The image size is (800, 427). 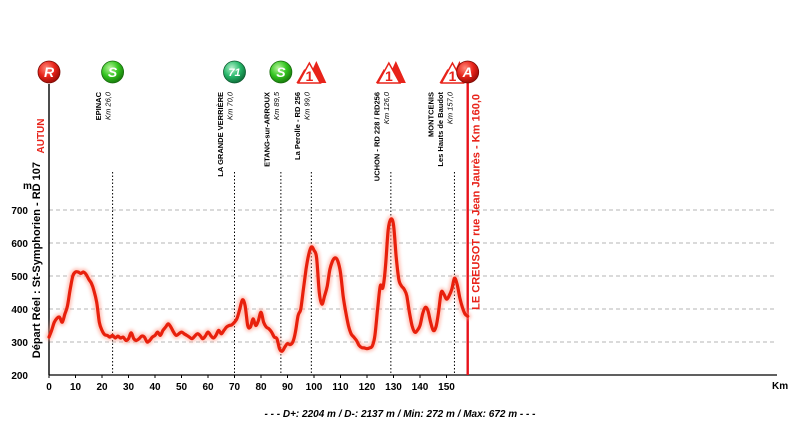 What do you see at coordinates (780, 386) in the screenshot?
I see `x-axis-unit-label: Km` at bounding box center [780, 386].